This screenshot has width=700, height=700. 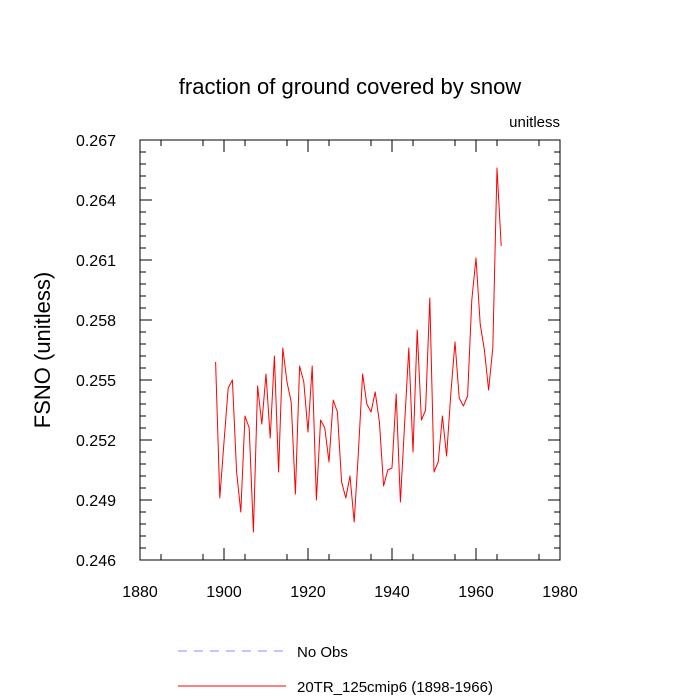 What do you see at coordinates (96, 561) in the screenshot?
I see `y-tick-label: 0.246` at bounding box center [96, 561].